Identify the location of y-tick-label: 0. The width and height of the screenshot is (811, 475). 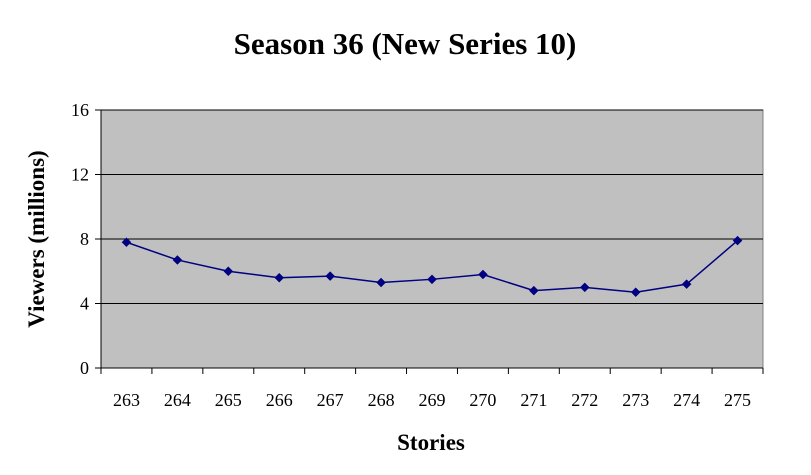
(84, 368).